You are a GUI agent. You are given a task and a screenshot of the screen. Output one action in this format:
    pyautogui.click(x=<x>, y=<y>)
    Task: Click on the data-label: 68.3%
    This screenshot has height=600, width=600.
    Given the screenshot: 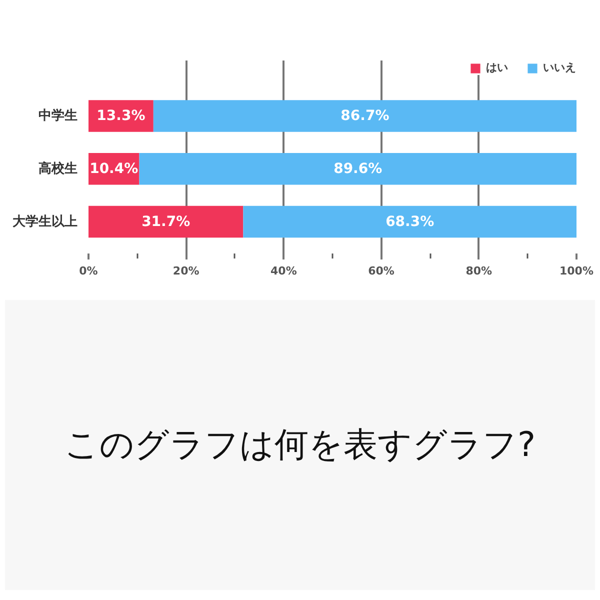 What is the action you would take?
    pyautogui.click(x=410, y=222)
    